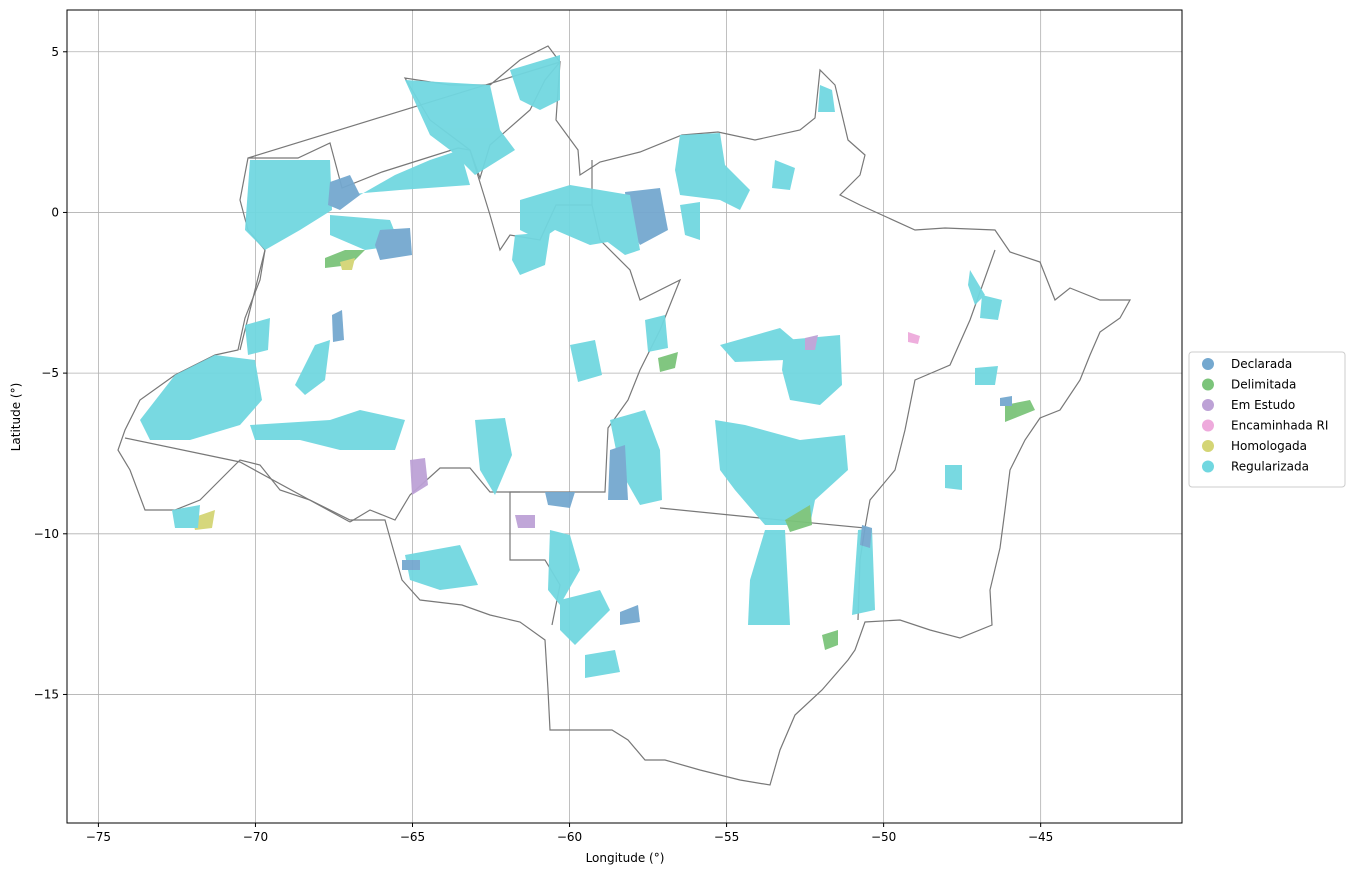 This screenshot has height=875, width=1354. I want to click on y-tick-label: −10, so click(46, 534).